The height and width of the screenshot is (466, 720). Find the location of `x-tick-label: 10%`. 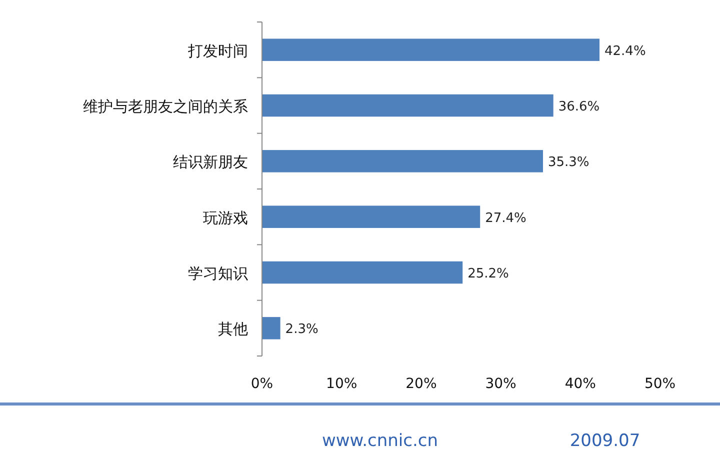

x-tick-label: 10% is located at coordinates (342, 384).